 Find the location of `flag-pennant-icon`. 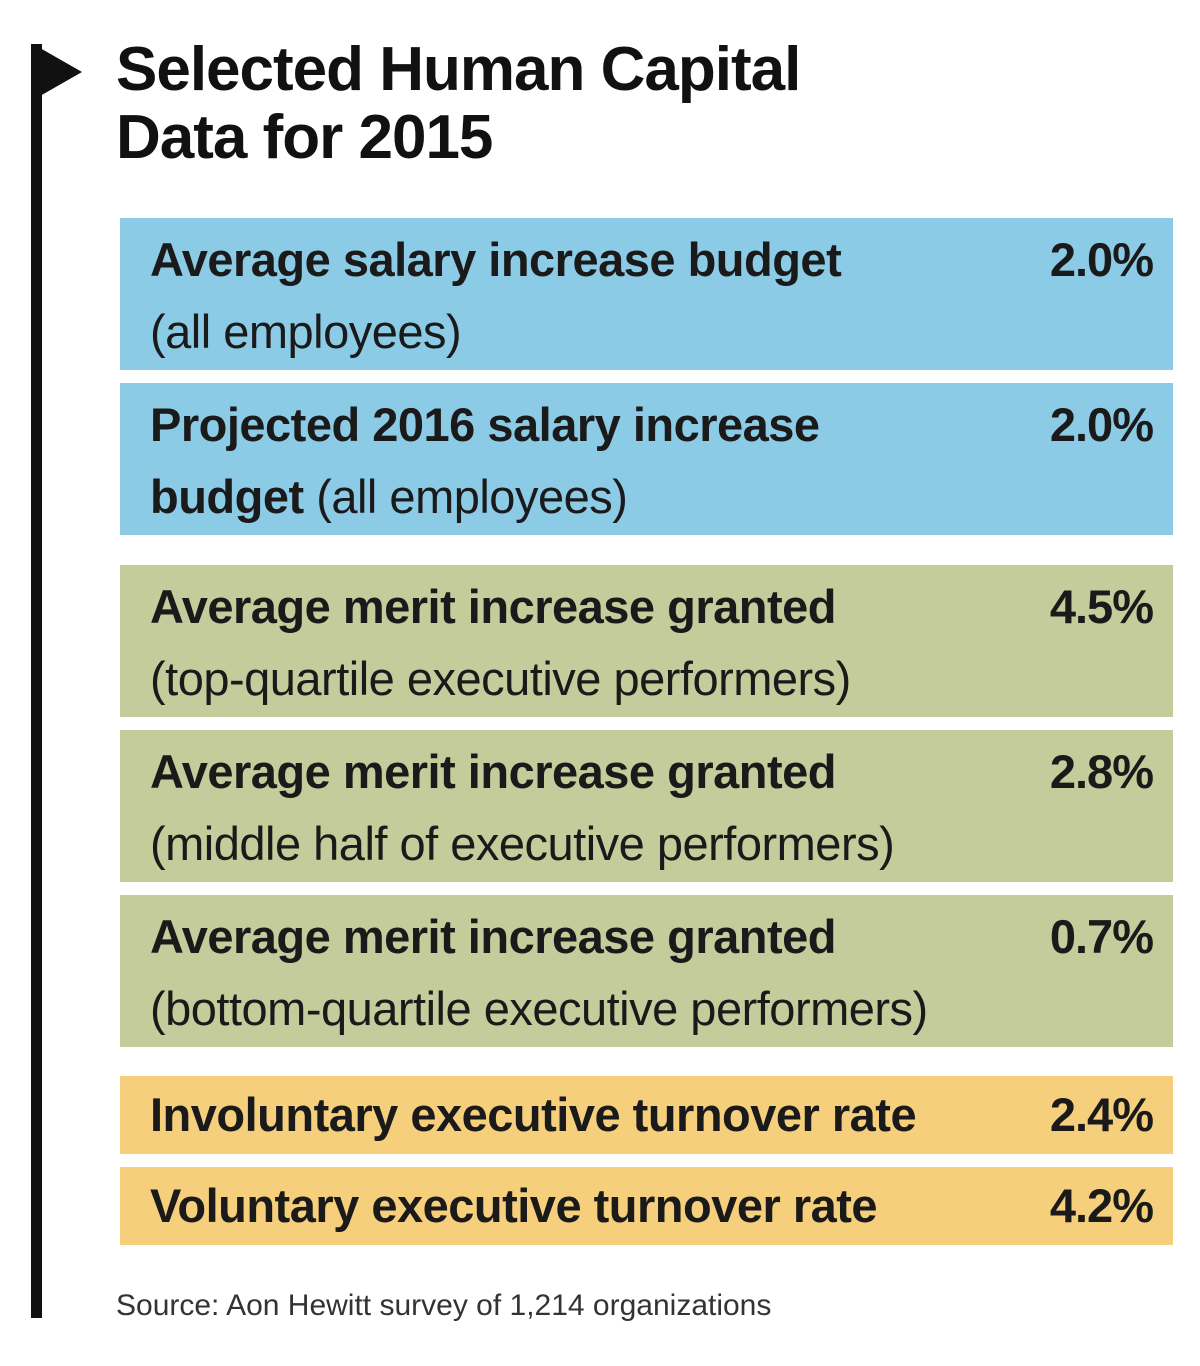

flag-pennant-icon is located at coordinates (61, 72).